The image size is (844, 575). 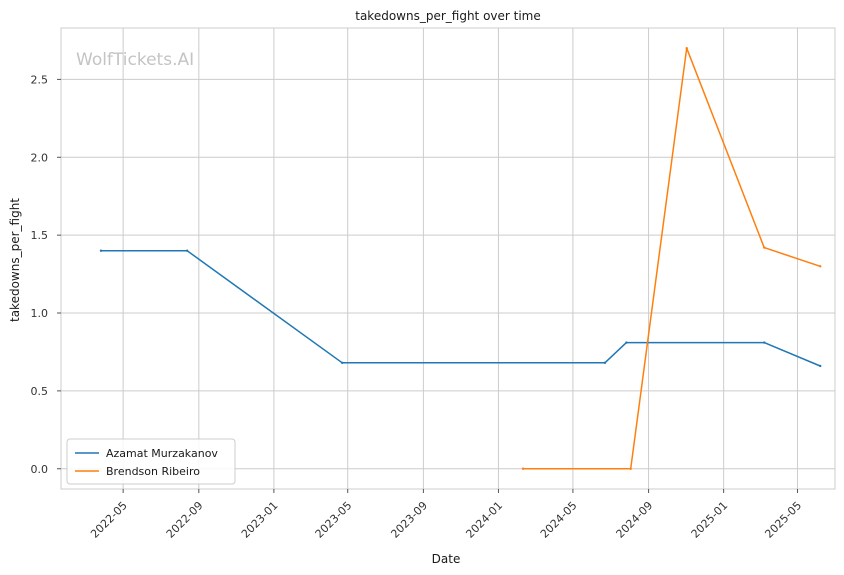 What do you see at coordinates (15, 260) in the screenshot?
I see `y-axis-label: takedowns_per_fight` at bounding box center [15, 260].